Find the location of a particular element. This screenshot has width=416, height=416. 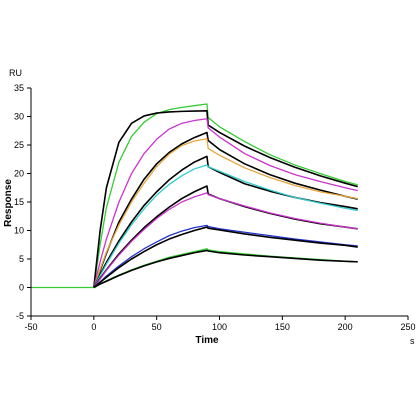

y-tick-label: 5 is located at coordinates (21, 259).